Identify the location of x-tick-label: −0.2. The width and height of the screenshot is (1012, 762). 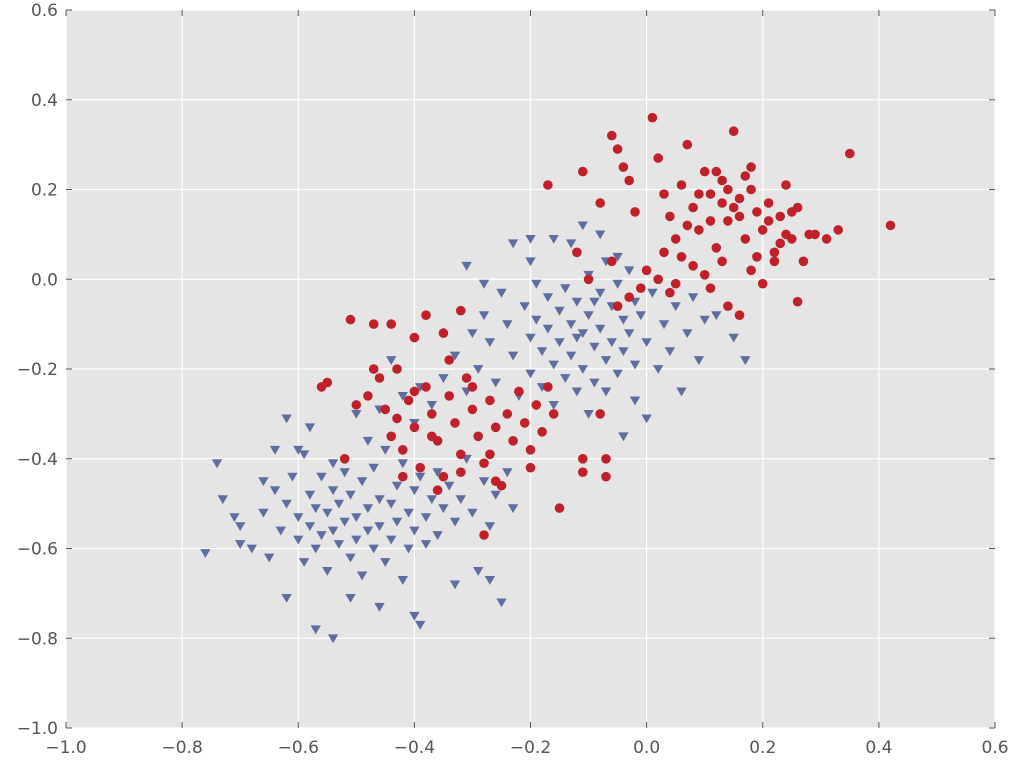
(530, 748).